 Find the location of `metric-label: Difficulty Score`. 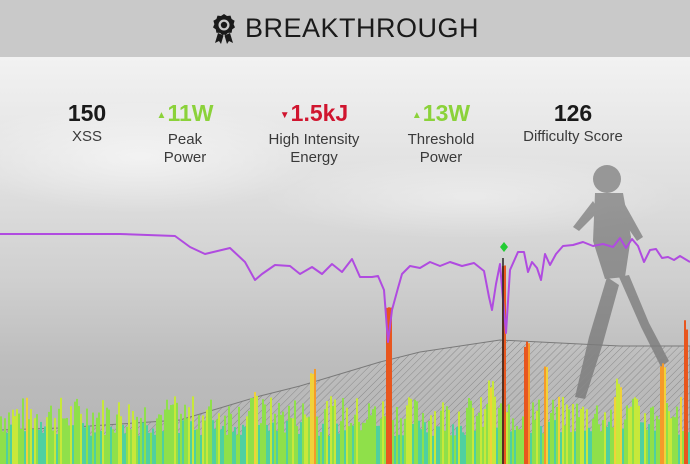

metric-label: Difficulty Score is located at coordinates (573, 136).